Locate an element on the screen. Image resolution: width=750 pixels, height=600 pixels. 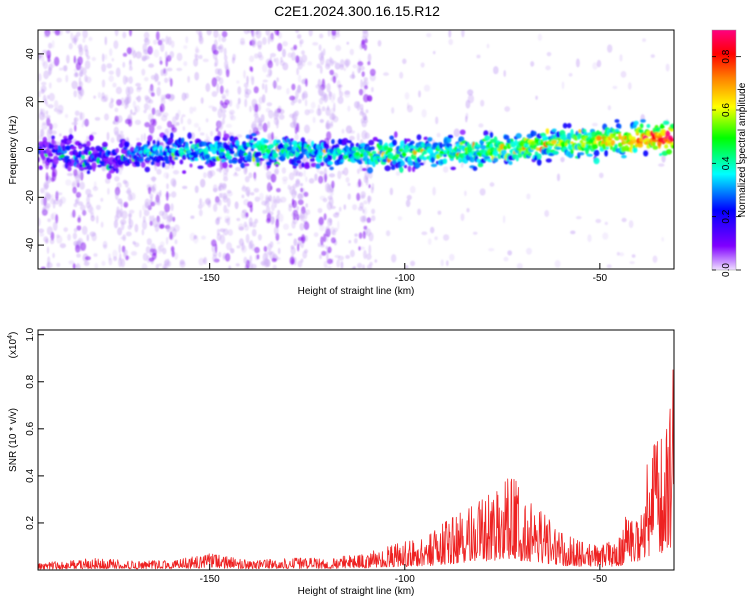
x-tick-label: -50 is located at coordinates (600, 278).